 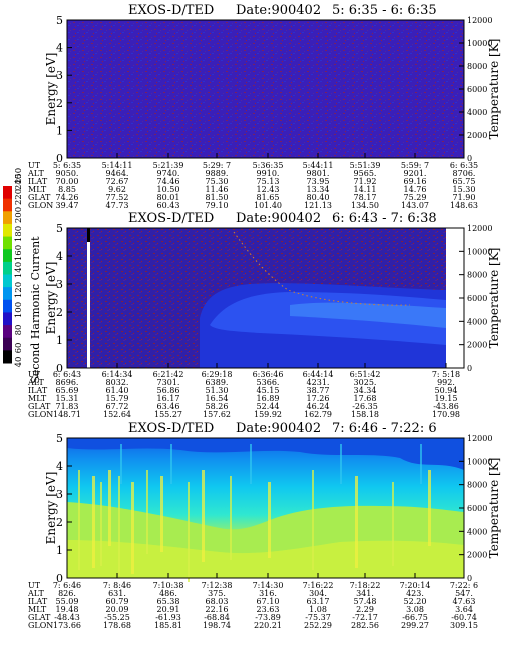 What do you see at coordinates (446, 382) in the screenshot?
I see `row-value: 992.` at bounding box center [446, 382].